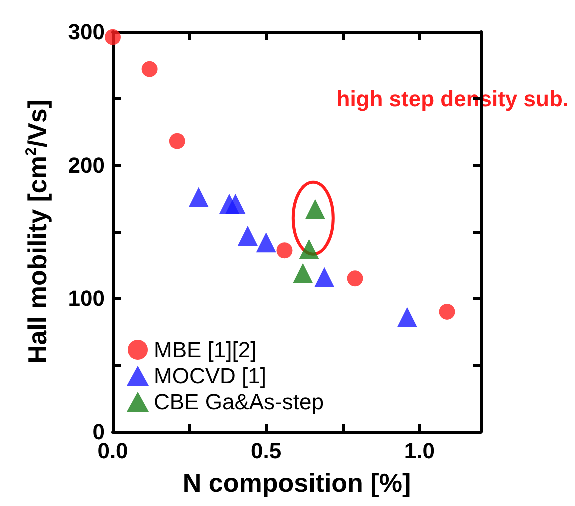 The width and height of the screenshot is (575, 506). Describe the element at coordinates (239, 402) in the screenshot. I see `legend-label: CBE Ga&As-step` at that location.